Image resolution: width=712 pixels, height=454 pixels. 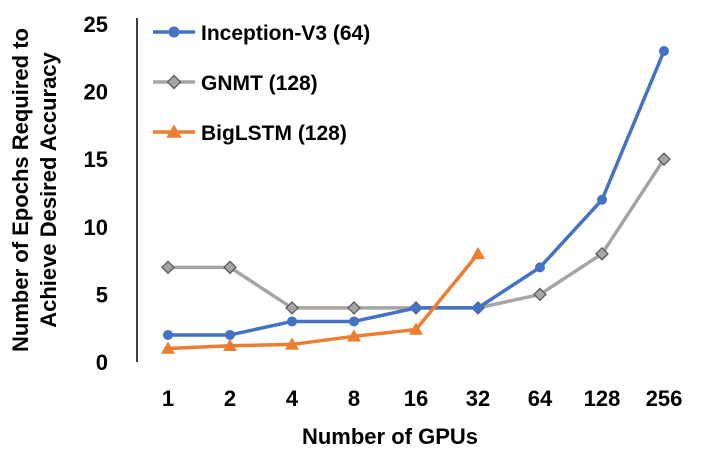 I want to click on series-line-biglstm, so click(x=323, y=301).